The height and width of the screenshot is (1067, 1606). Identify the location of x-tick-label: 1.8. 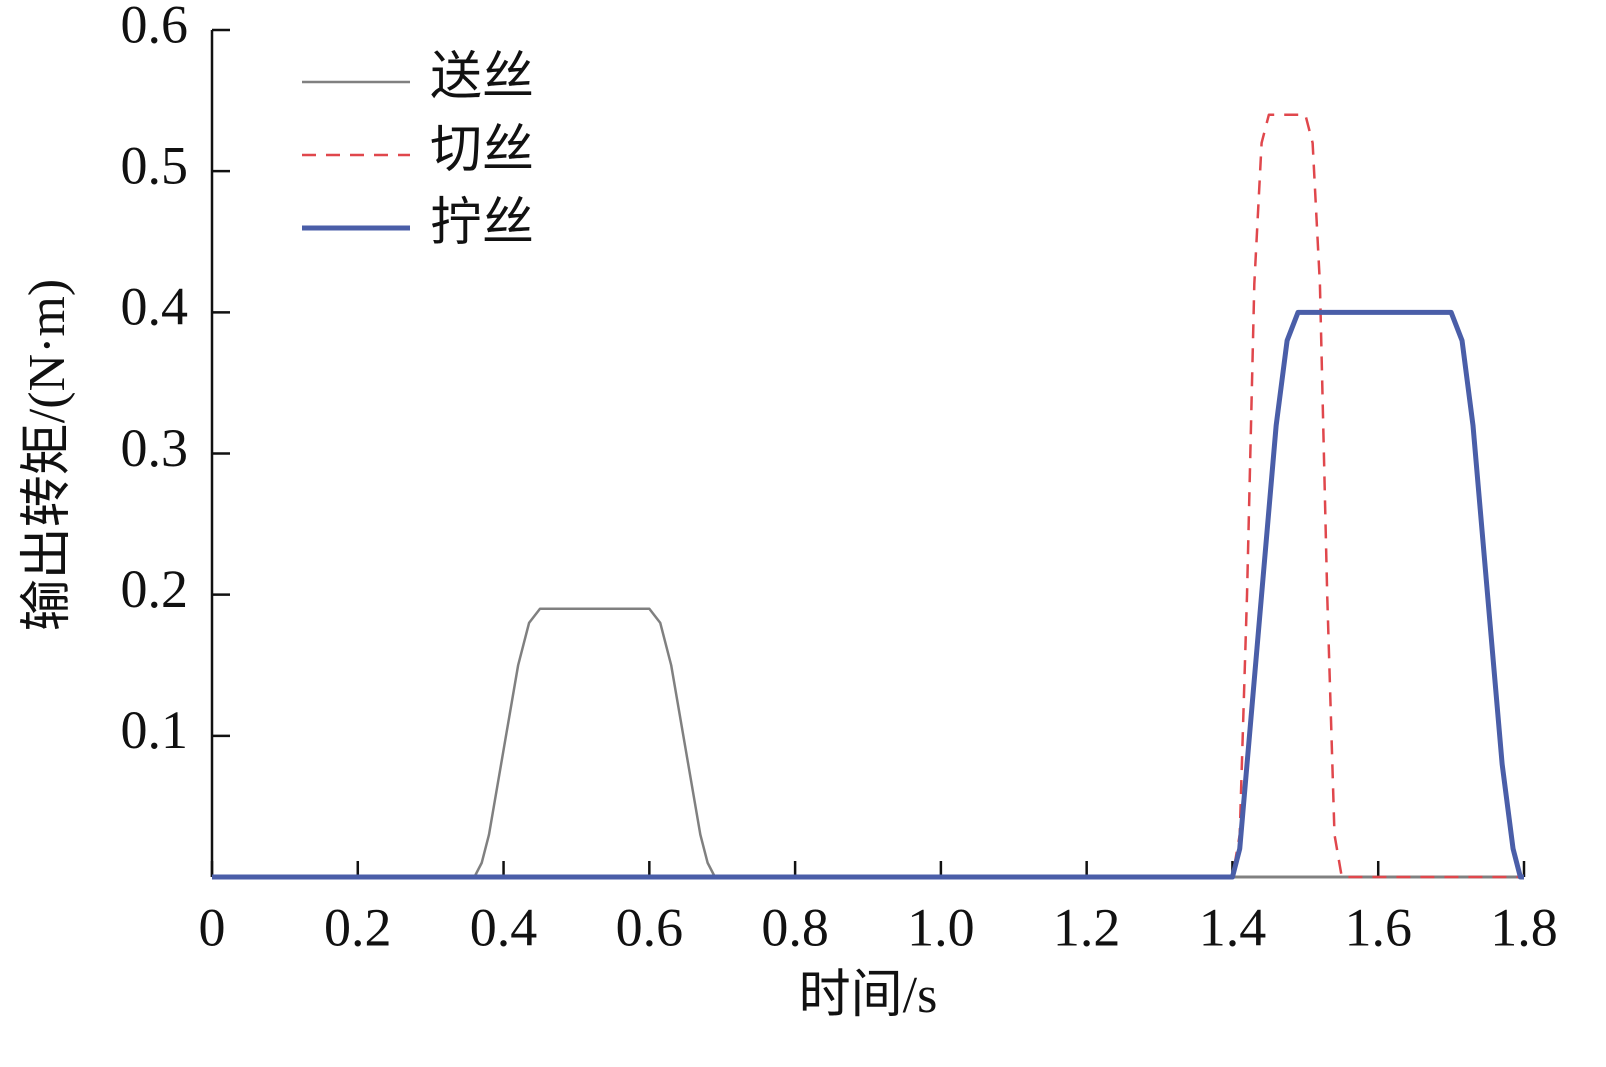
(1524, 927).